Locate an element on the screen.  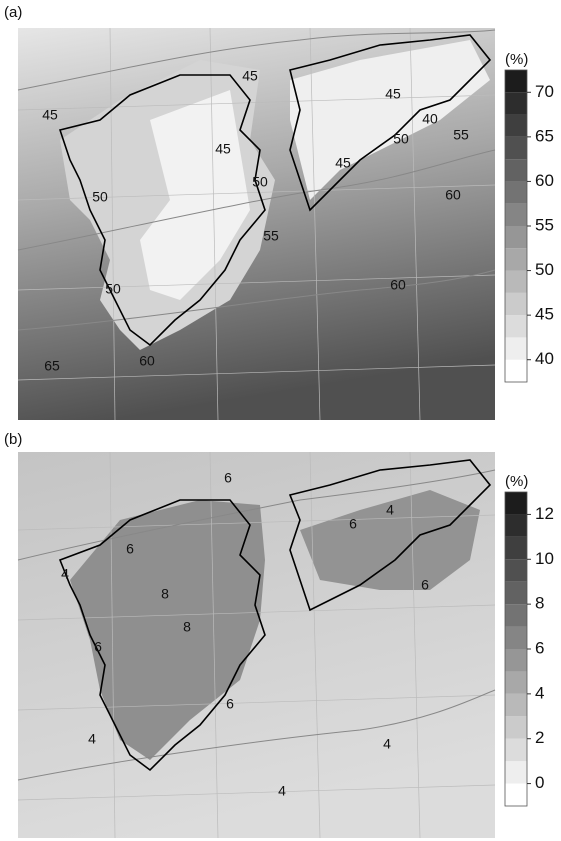
colorbar-tick-label: 8 is located at coordinates (539, 603).